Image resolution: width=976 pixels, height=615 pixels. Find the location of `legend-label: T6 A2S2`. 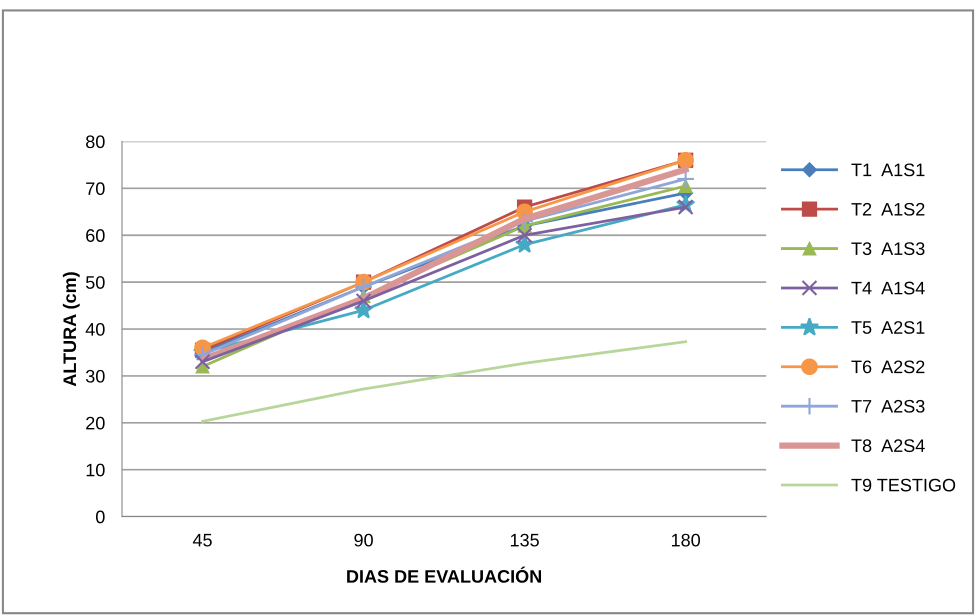

legend-label: T6 A2S2 is located at coordinates (887, 367).